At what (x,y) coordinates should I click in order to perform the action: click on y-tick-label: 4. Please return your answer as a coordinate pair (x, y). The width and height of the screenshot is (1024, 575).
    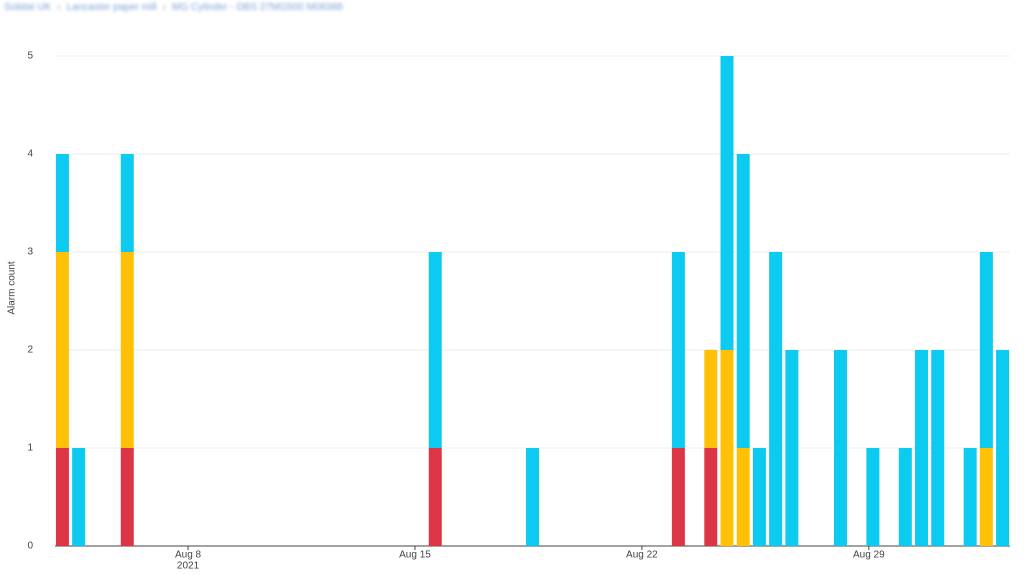
    Looking at the image, I should click on (30, 154).